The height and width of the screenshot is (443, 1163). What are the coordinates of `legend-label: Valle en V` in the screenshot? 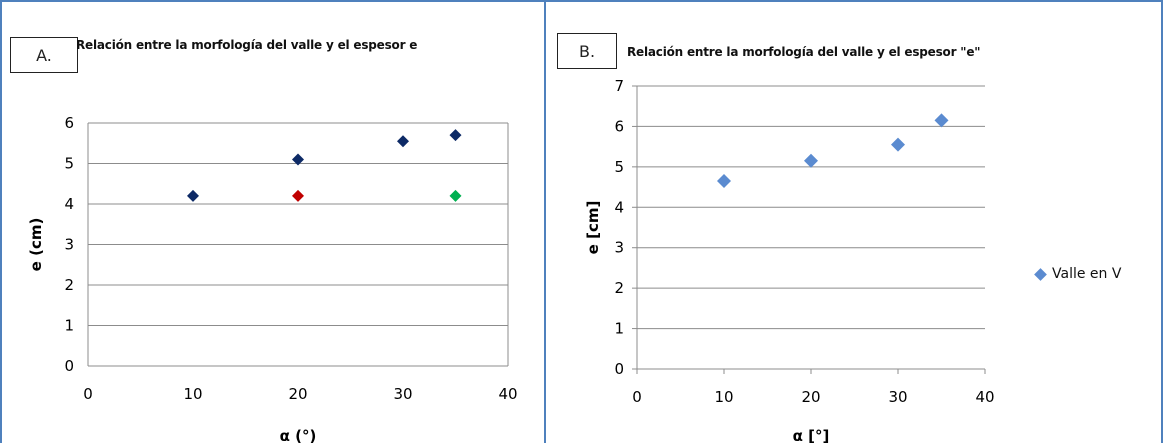 It's located at (1087, 274).